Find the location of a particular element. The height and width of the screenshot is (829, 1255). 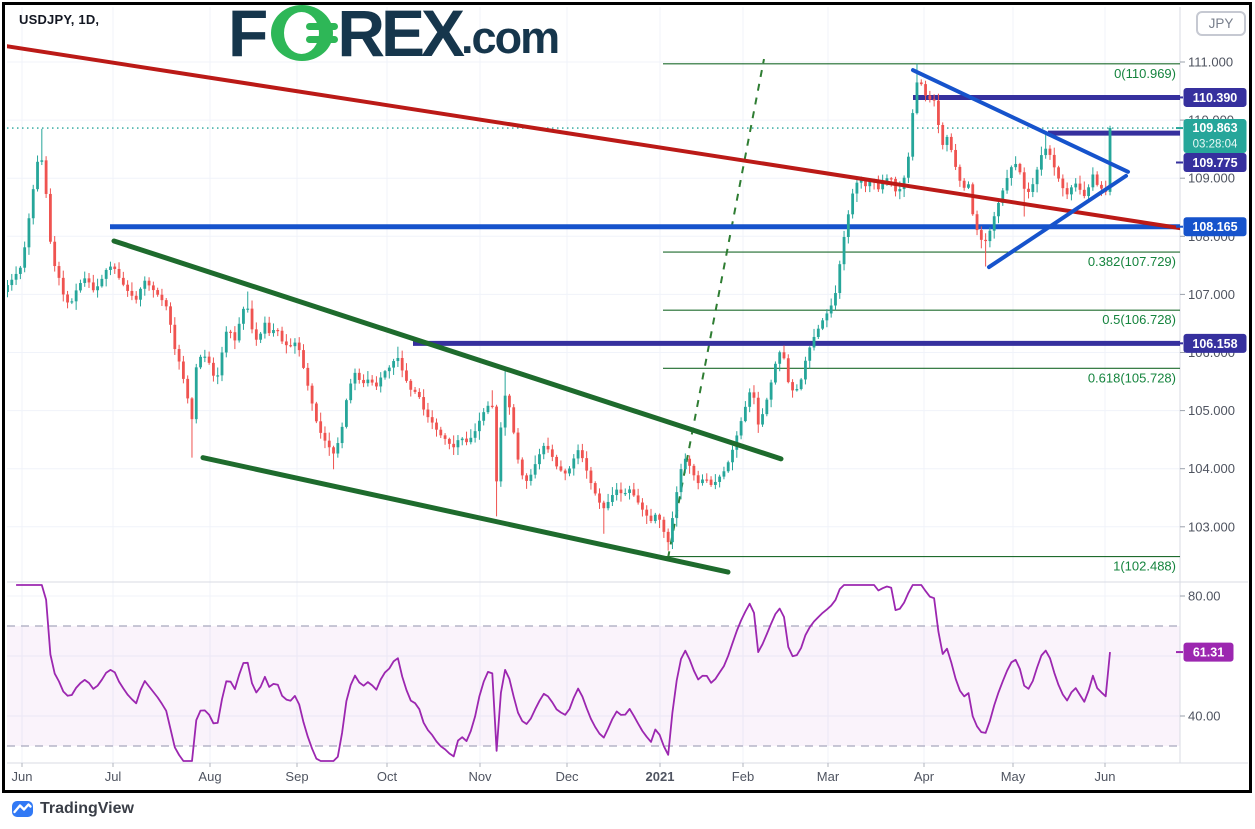

price-tick-label: 105.000 is located at coordinates (1211, 410).